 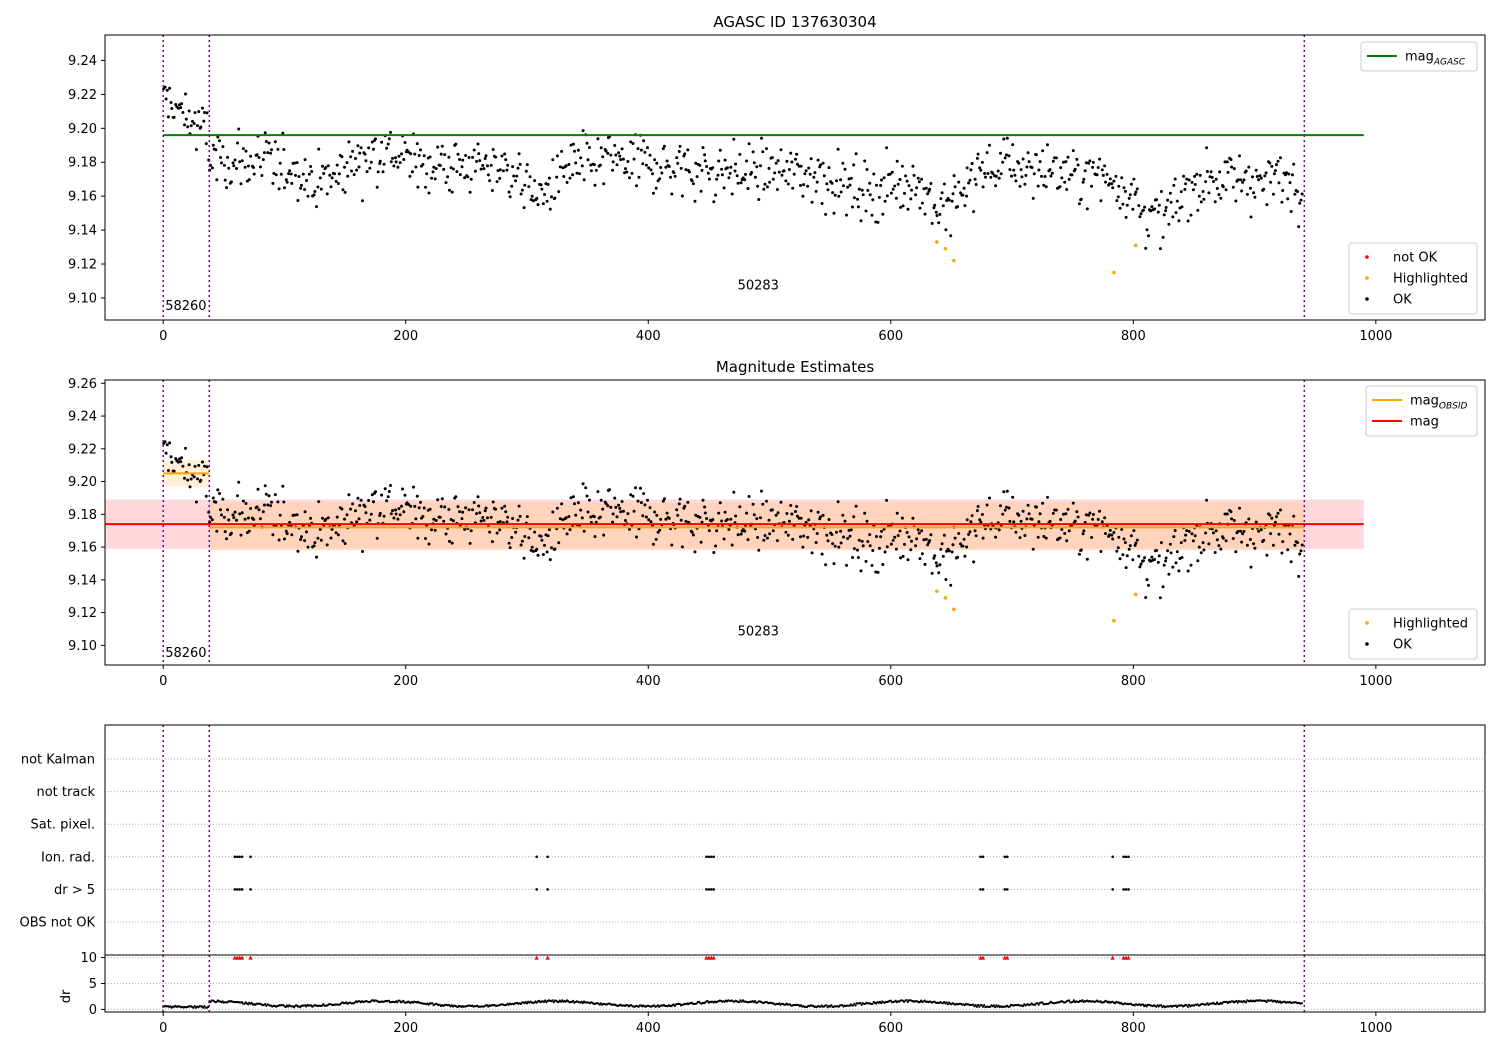 What do you see at coordinates (239, 857) in the screenshot?
I see `flag-marker` at bounding box center [239, 857].